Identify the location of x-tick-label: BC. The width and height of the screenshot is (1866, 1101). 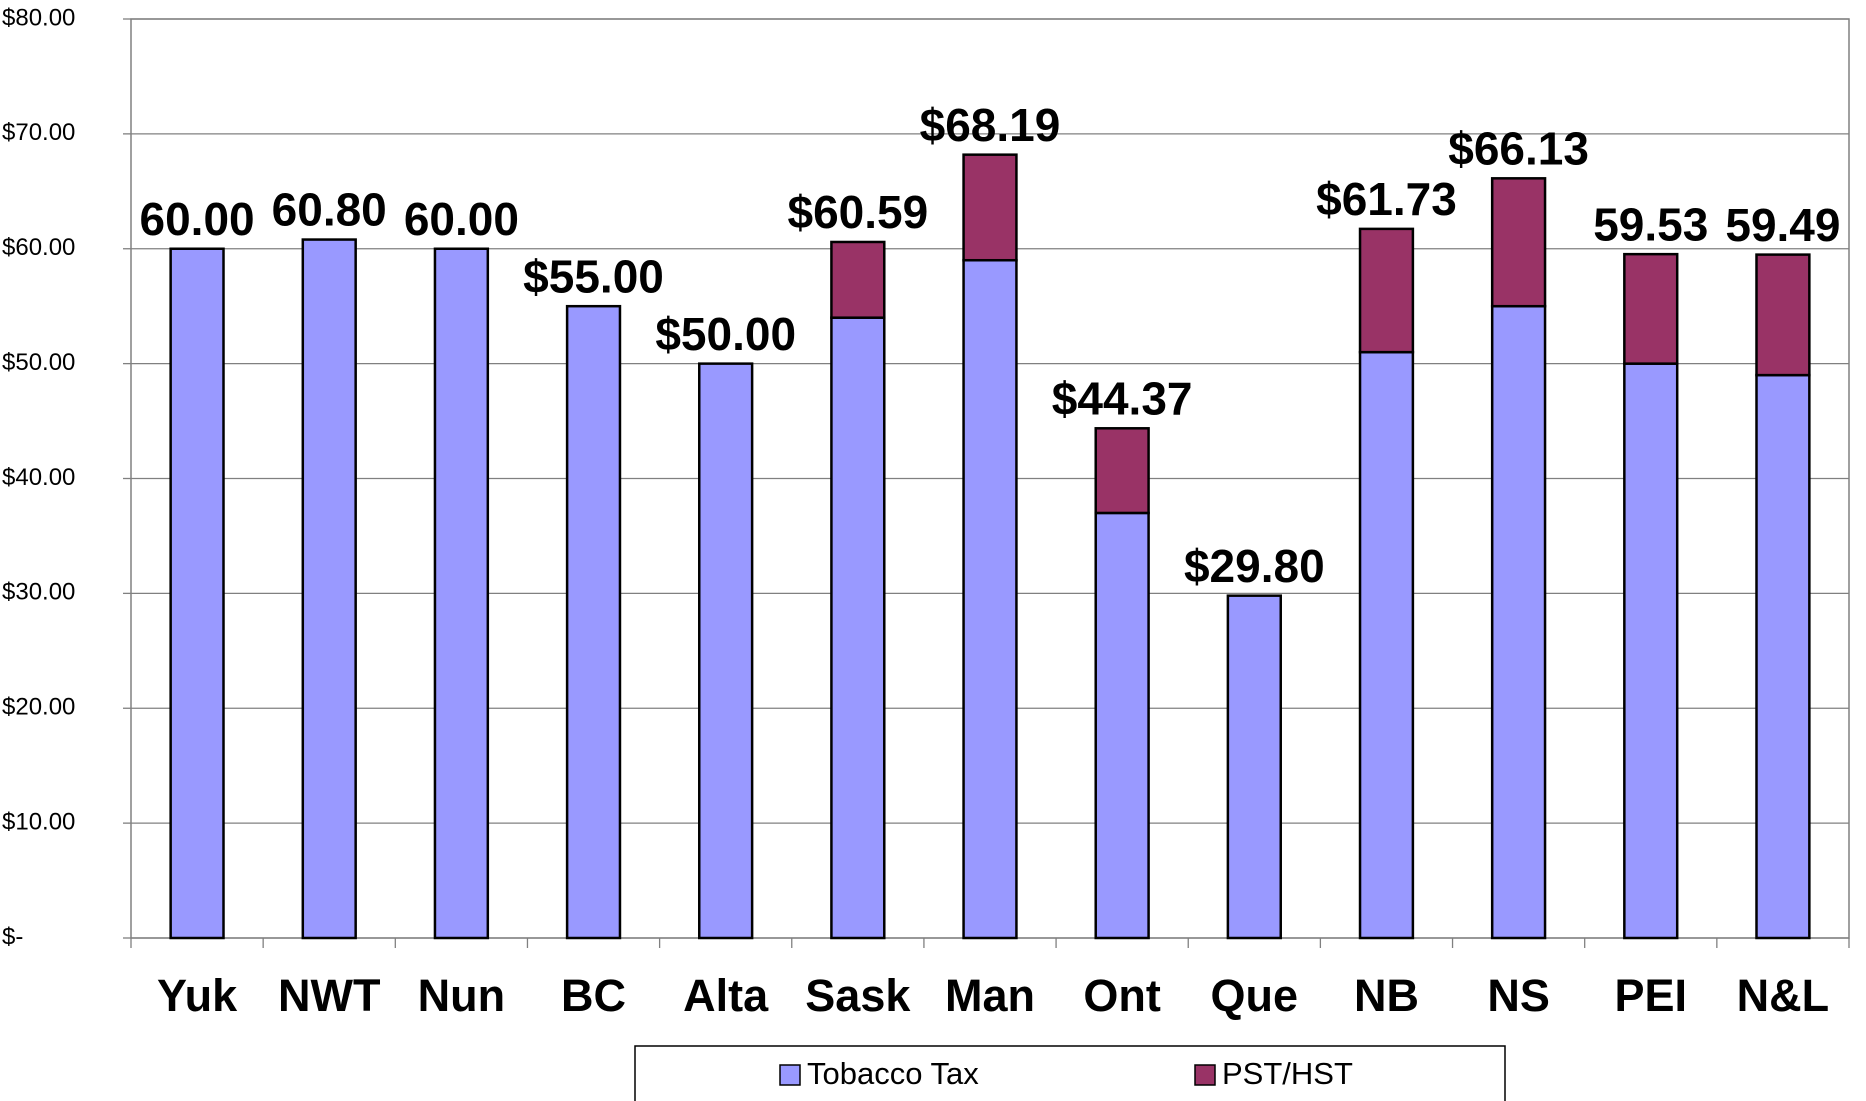
(593, 995).